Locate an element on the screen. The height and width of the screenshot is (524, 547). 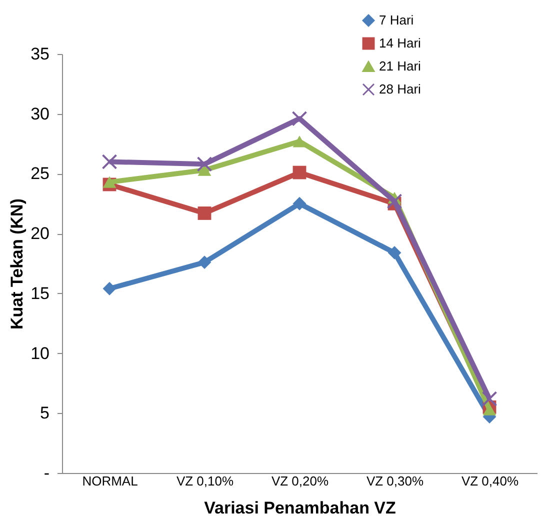
y-tick-label: 20 is located at coordinates (40, 234).